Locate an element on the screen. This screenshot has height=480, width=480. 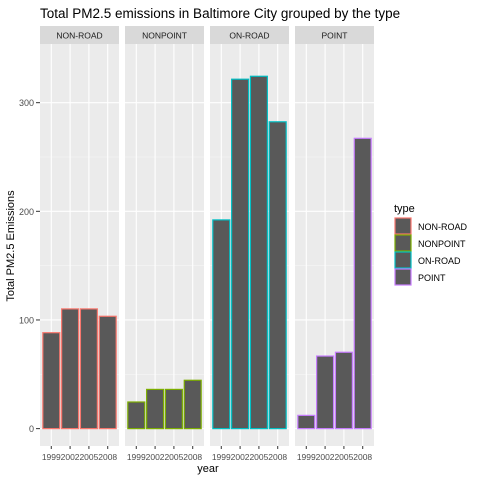
bar-non-road-2005 is located at coordinates (88, 369).